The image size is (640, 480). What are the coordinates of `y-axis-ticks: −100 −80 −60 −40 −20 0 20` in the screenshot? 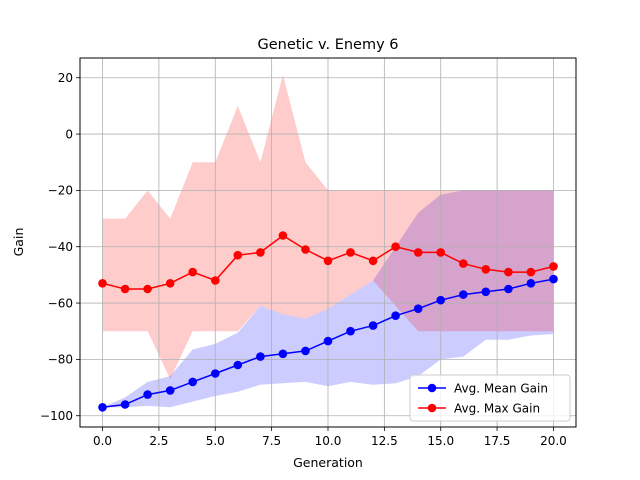 It's located at (60, 247).